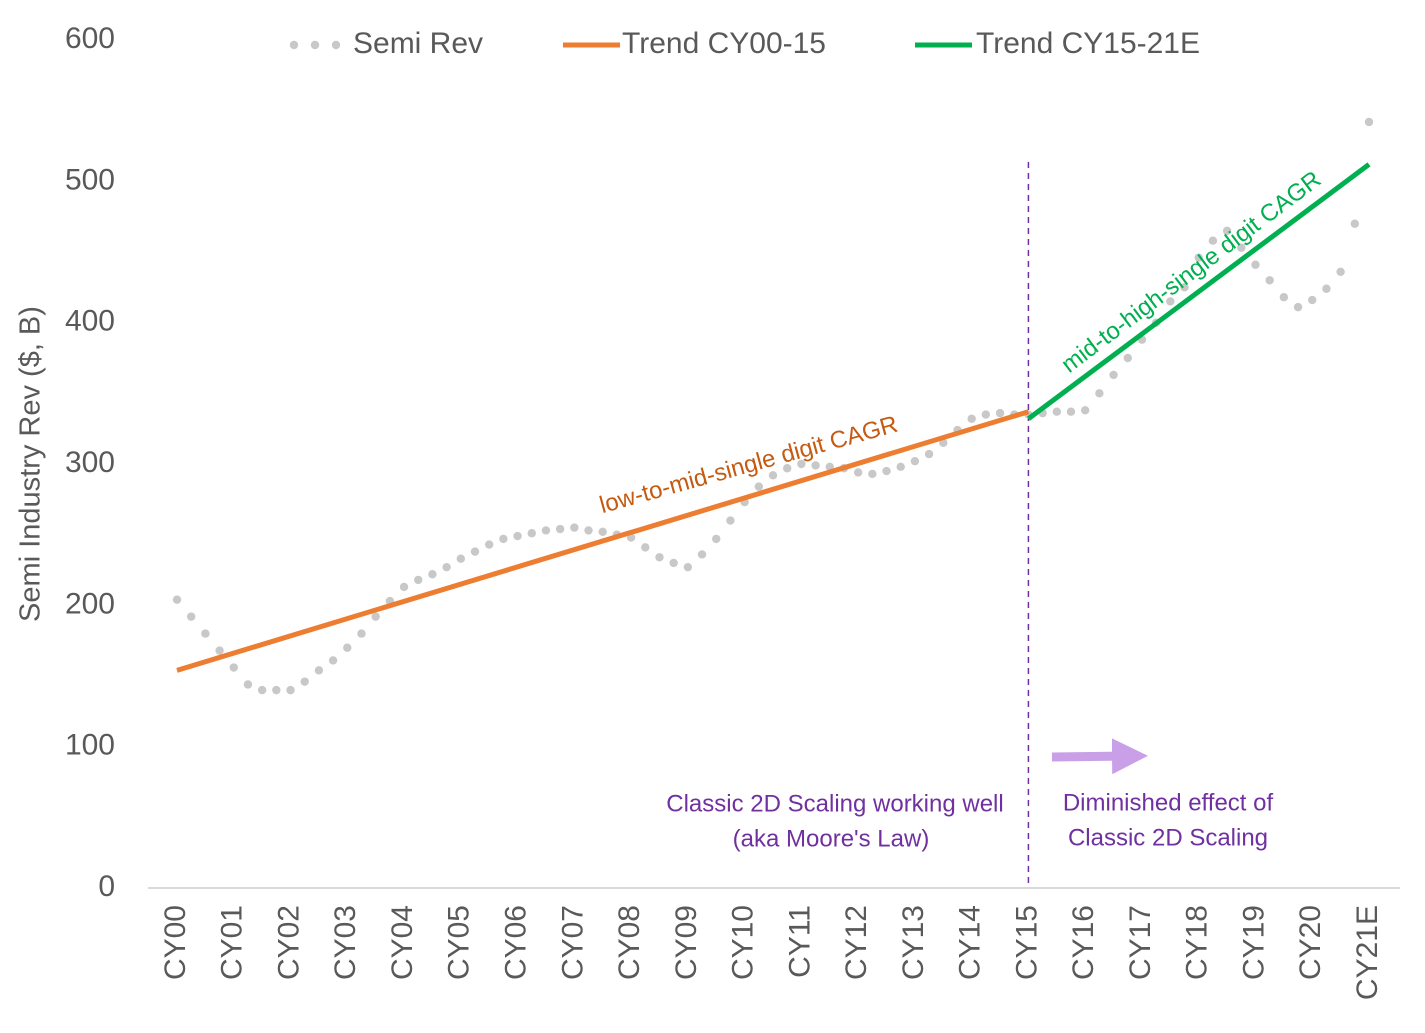 The image size is (1425, 1033). What do you see at coordinates (31, 464) in the screenshot?
I see `y-axis-label: Semi Industry Rev ($, B)` at bounding box center [31, 464].